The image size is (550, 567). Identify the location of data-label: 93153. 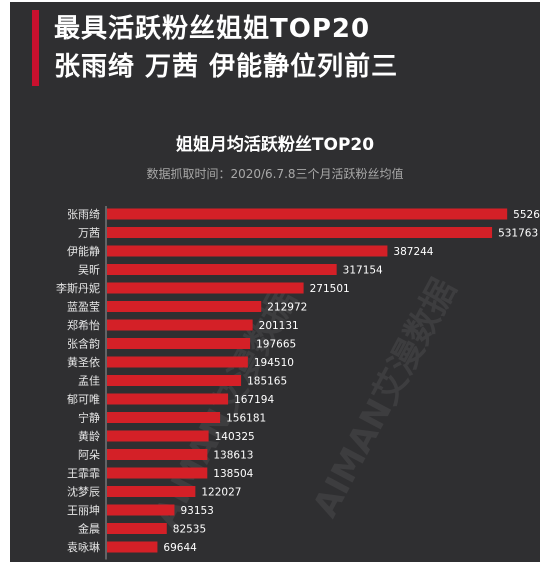
(196, 511).